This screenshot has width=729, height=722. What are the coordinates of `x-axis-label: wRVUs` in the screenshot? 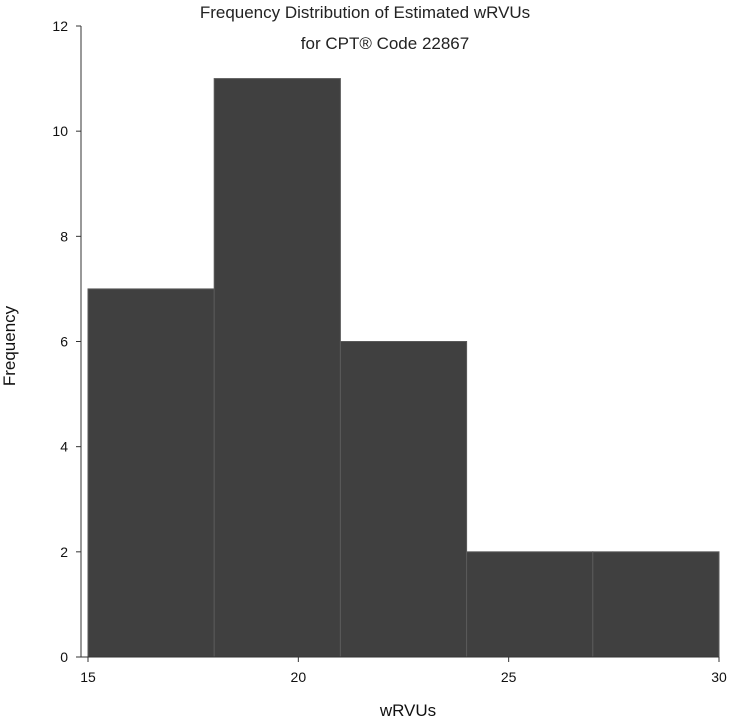 It's located at (407, 710).